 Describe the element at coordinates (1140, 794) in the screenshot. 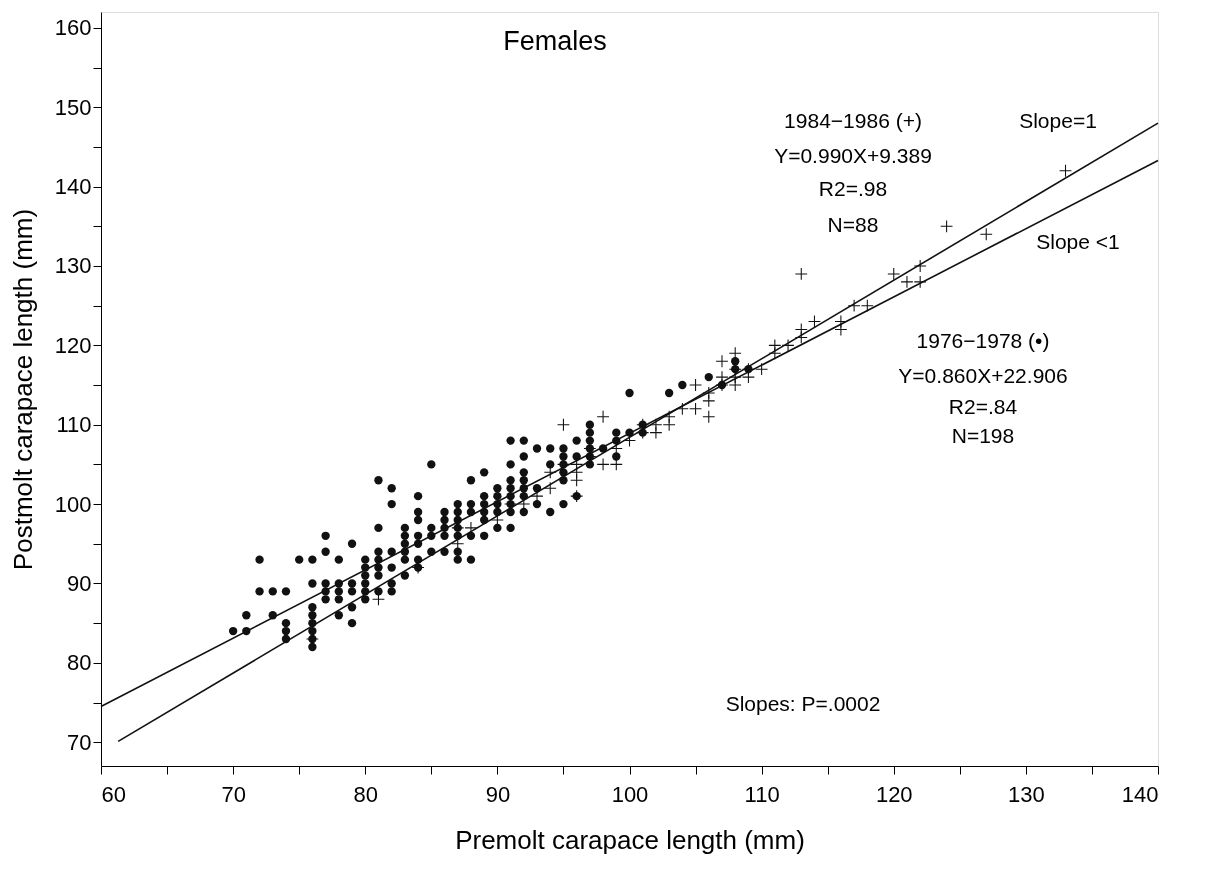

I see `x-tick-label: 140` at that location.